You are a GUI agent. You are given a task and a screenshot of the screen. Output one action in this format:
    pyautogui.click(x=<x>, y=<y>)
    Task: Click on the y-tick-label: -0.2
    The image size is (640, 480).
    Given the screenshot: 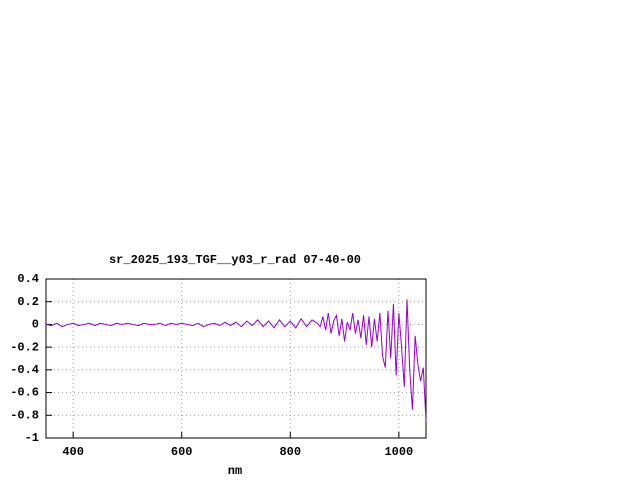 What is the action you would take?
    pyautogui.click(x=24, y=347)
    